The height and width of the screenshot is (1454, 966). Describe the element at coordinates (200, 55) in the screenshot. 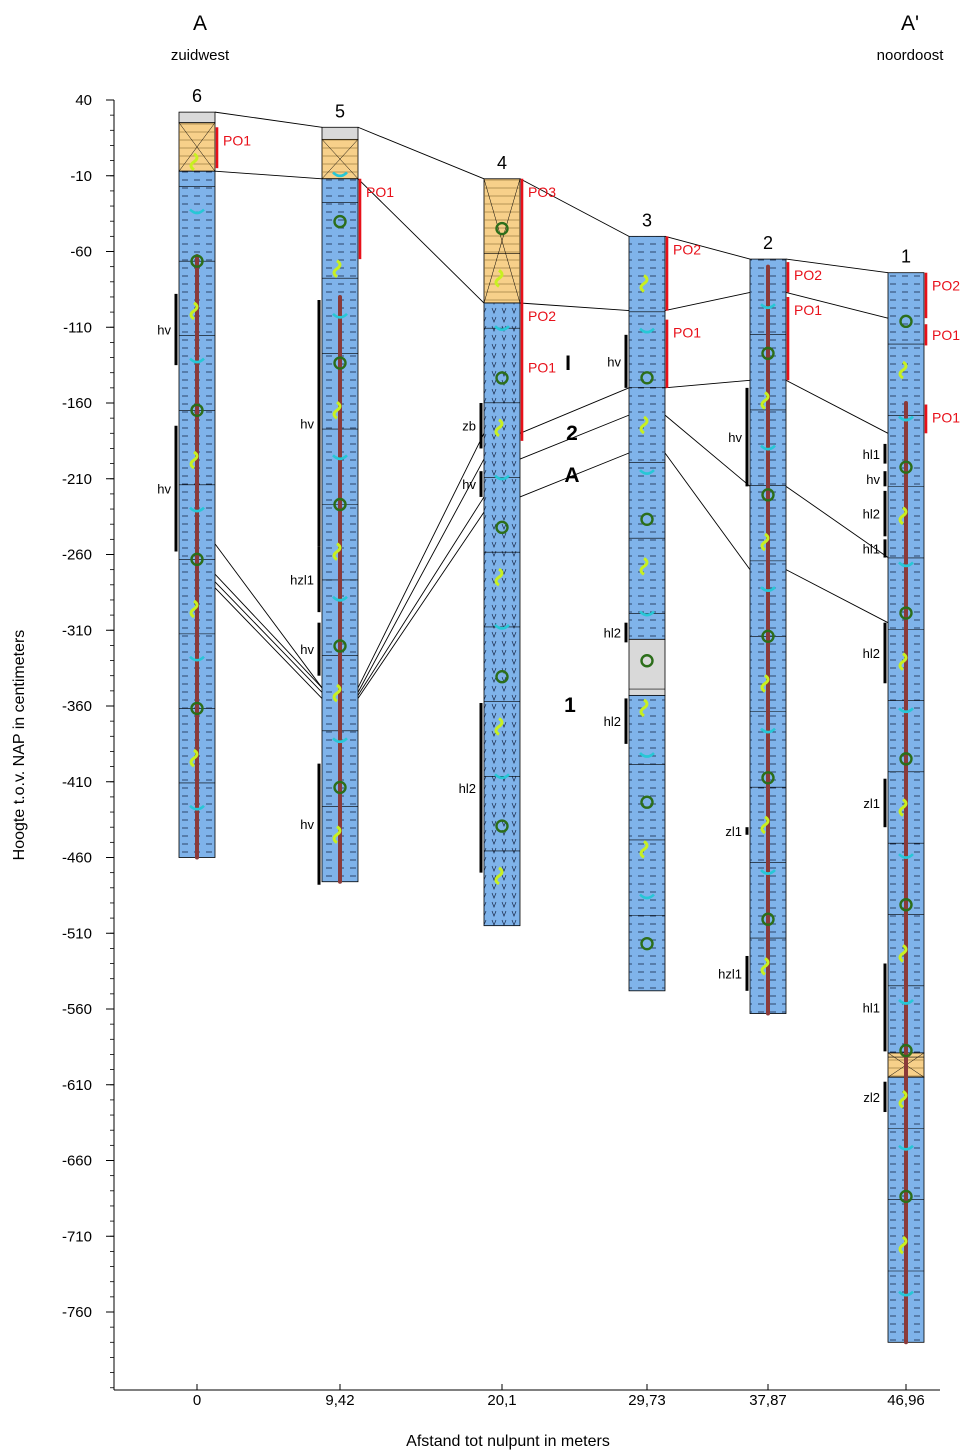

I see `section-start-direction: zuidwest` at that location.